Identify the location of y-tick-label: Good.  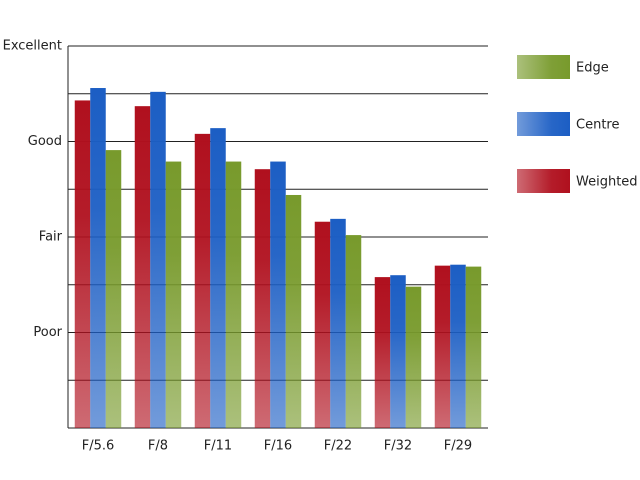
(45, 141).